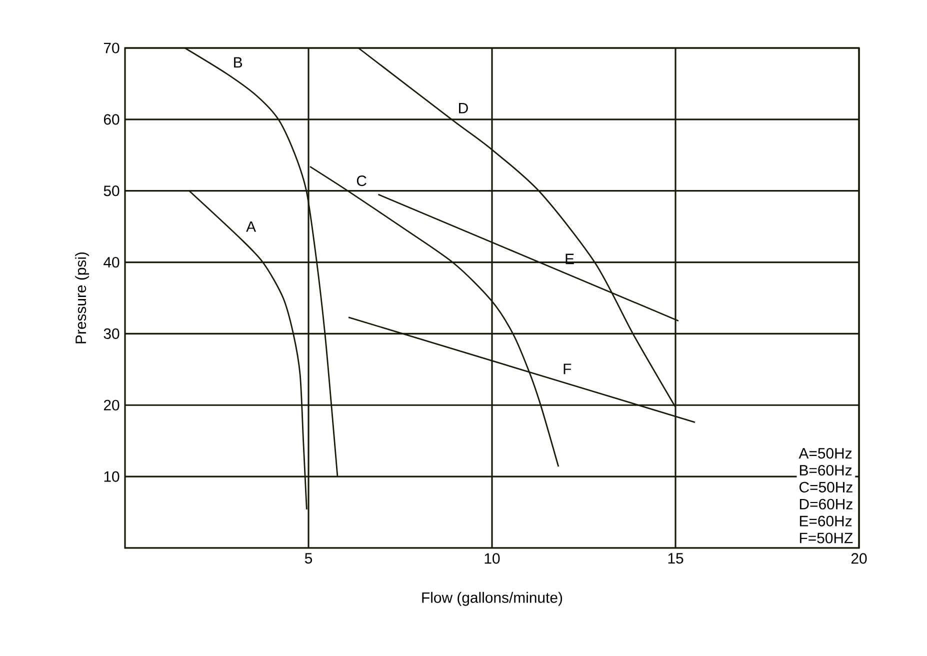 The width and height of the screenshot is (927, 656). What do you see at coordinates (112, 262) in the screenshot?
I see `y-tick-label: 40` at bounding box center [112, 262].